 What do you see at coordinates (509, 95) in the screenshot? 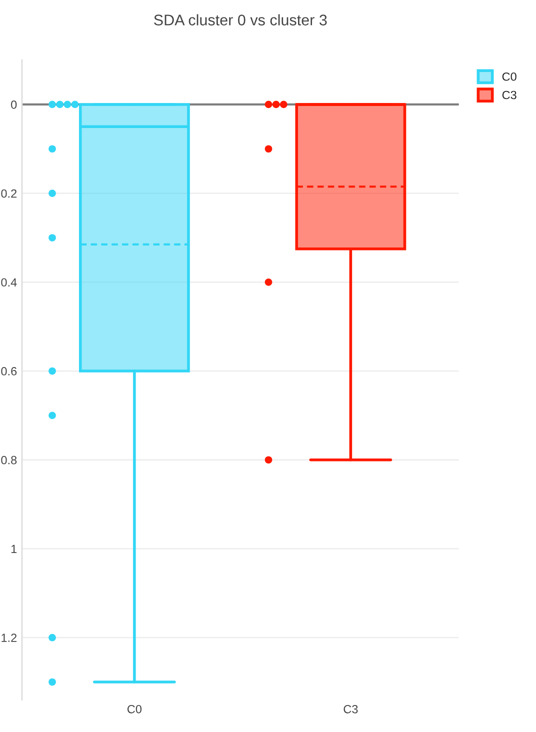
I see `legend-label: C3` at bounding box center [509, 95].